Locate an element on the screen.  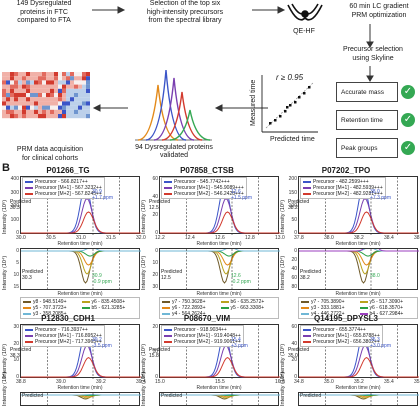
legend-entry: b4 - 627.2984+ is located at coordinates (387, 314).